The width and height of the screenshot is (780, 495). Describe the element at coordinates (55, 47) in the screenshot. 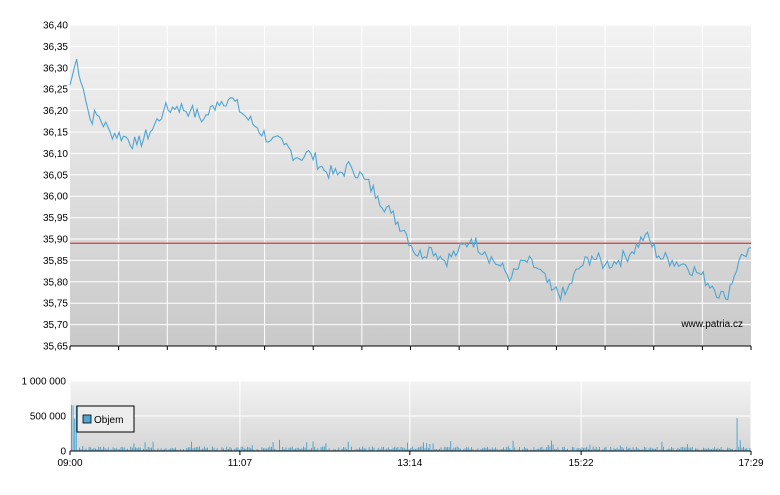

I see `price-y-tick-label: 36,35` at that location.